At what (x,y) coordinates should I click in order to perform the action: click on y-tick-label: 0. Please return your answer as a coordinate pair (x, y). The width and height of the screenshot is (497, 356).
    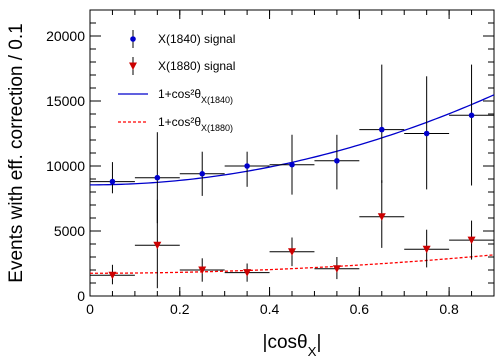
    Looking at the image, I should click on (81, 296).